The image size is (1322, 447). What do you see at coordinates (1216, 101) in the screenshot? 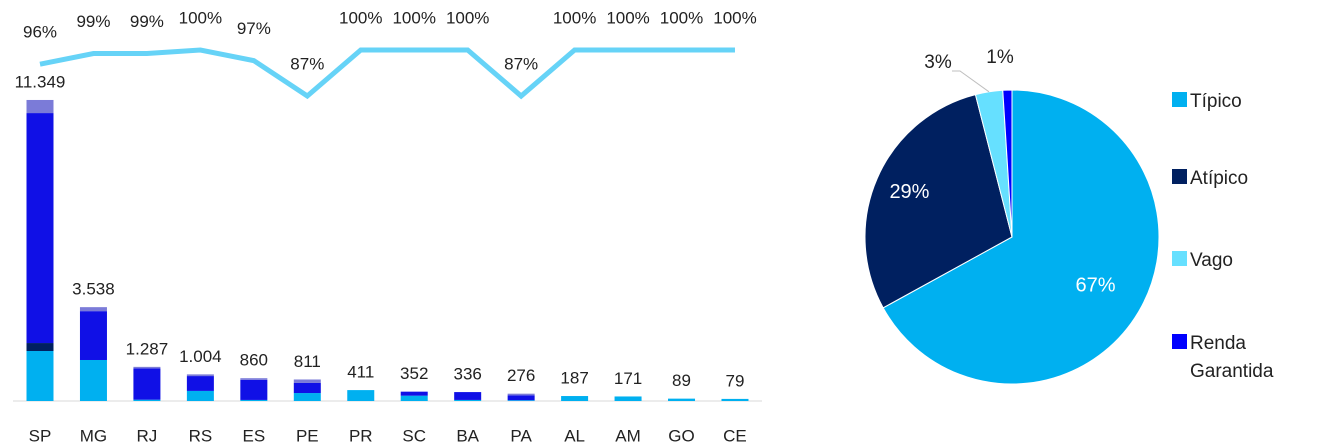
I see `legend-label: Típico` at bounding box center [1216, 101].